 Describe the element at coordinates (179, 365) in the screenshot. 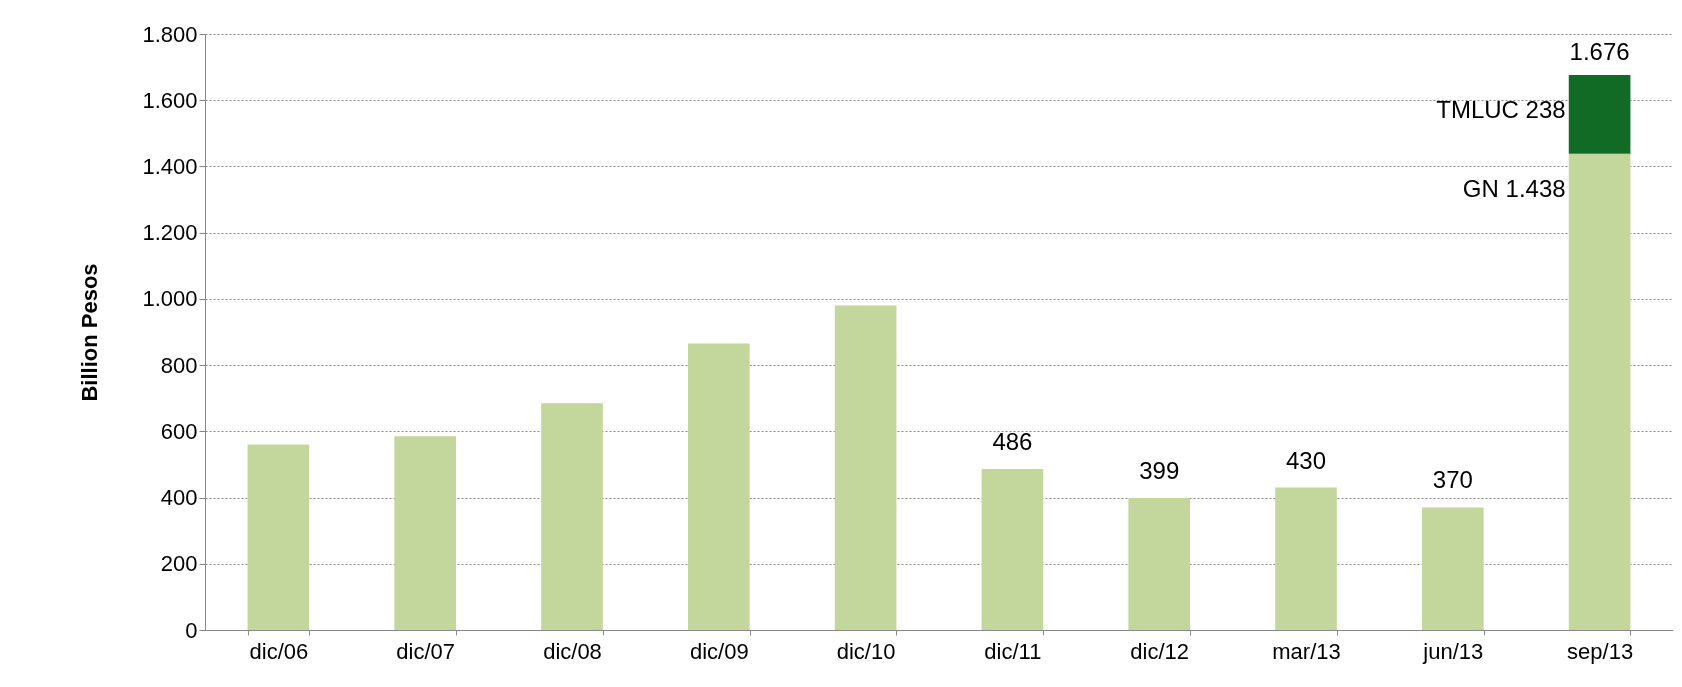

I see `y-tick-label: 800` at that location.